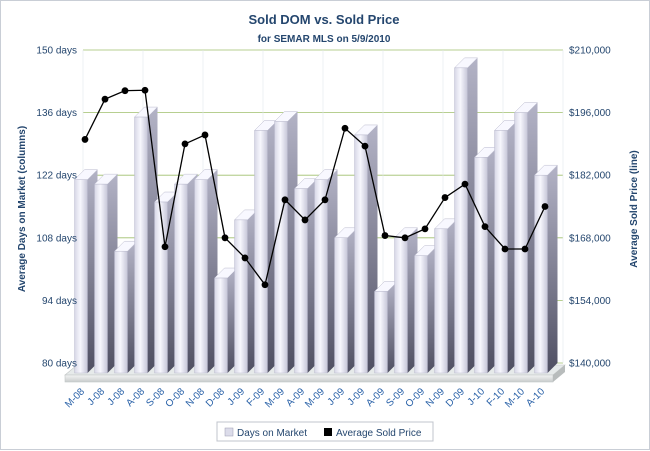 The image size is (650, 451). What do you see at coordinates (56, 238) in the screenshot?
I see `y-tick-label: 108 days` at bounding box center [56, 238].